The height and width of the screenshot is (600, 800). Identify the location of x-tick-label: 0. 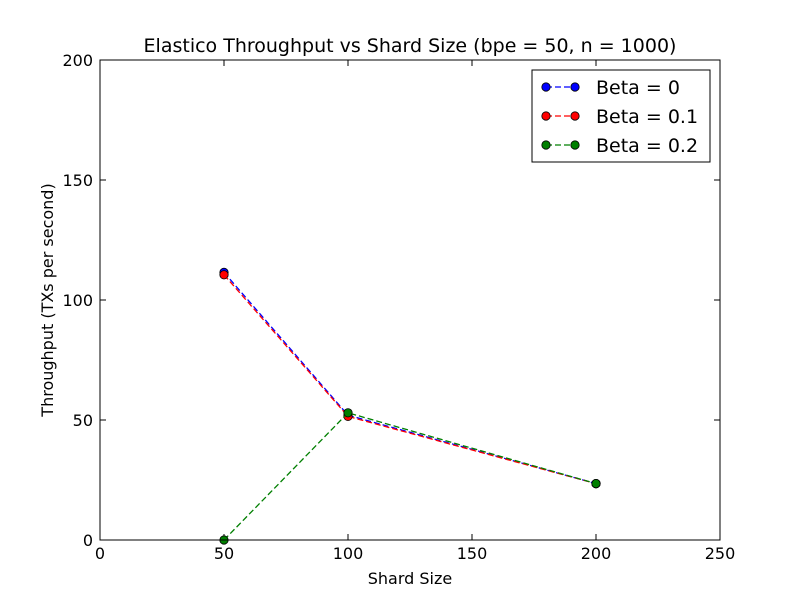
(100, 553).